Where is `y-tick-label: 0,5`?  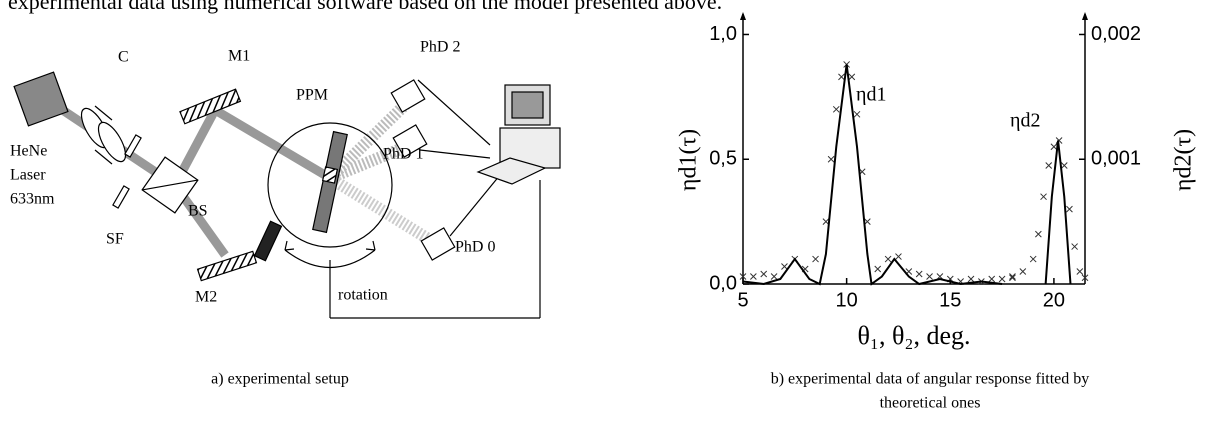 y-tick-label: 0,5 is located at coordinates (723, 159).